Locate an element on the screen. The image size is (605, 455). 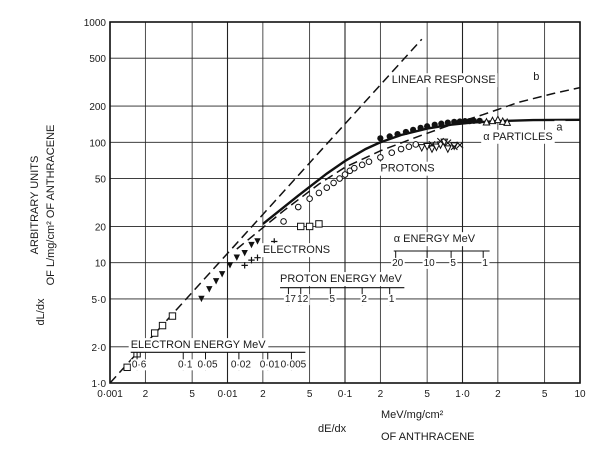
proton-energy-tick-label: 1 is located at coordinates (392, 299).